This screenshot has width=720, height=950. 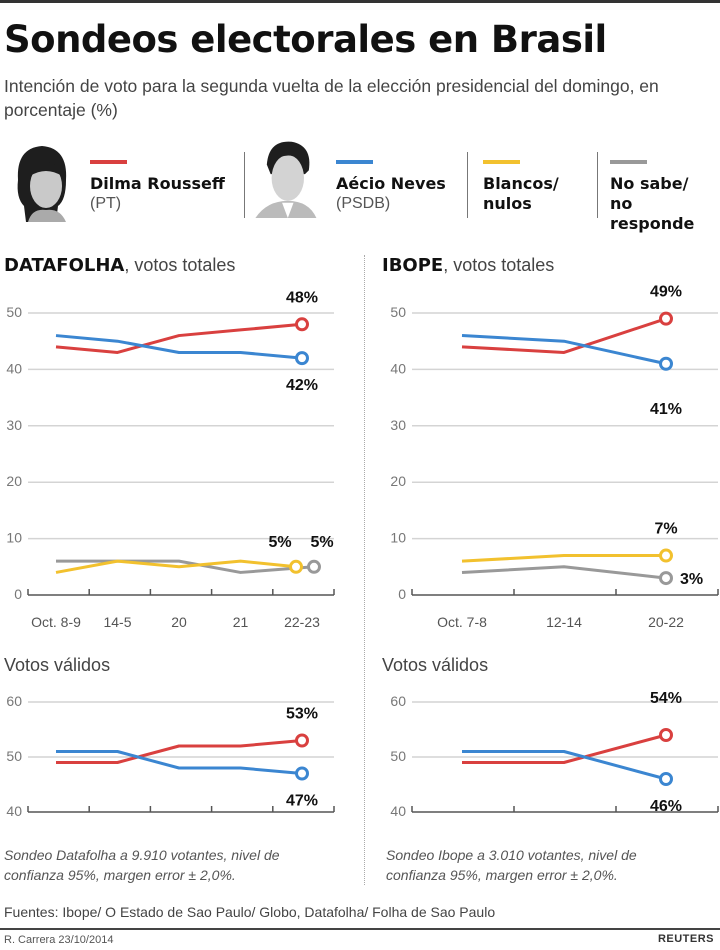 I want to click on legend-item-dilma: Dilma Rousseff (PT), so click(x=157, y=187).